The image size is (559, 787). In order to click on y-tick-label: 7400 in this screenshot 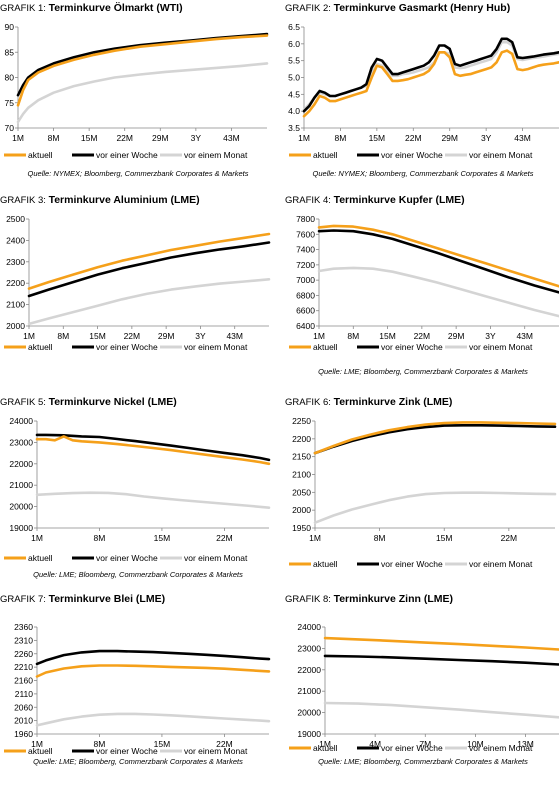, I will do `click(305, 250)`.